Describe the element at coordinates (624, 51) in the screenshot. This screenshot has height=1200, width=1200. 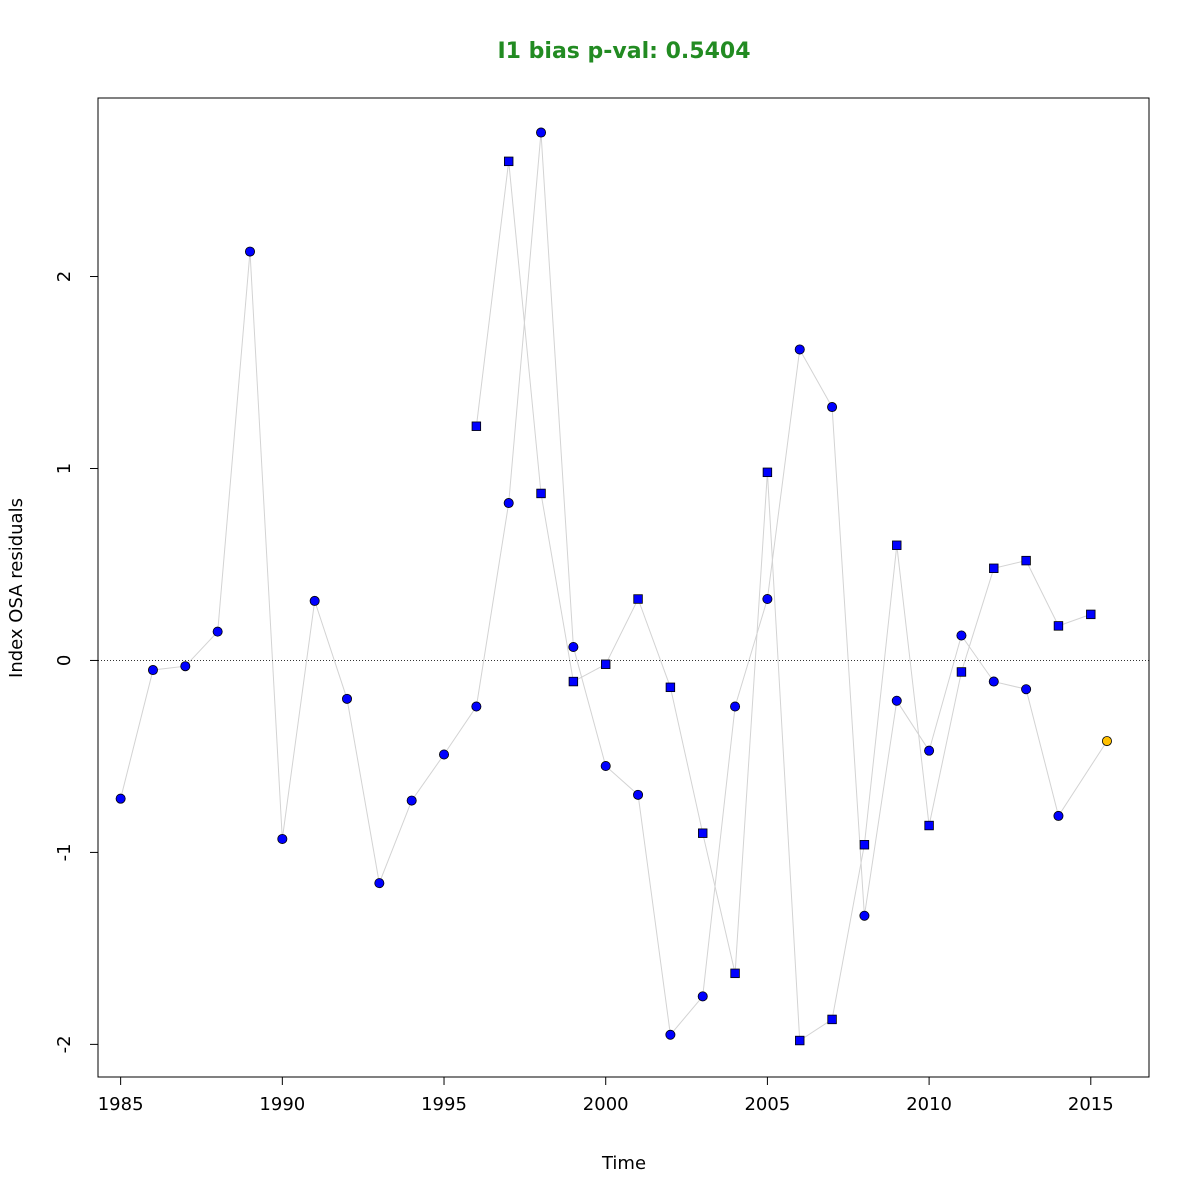
I see `chart-title: I1 bias p-val: 0.5404` at that location.